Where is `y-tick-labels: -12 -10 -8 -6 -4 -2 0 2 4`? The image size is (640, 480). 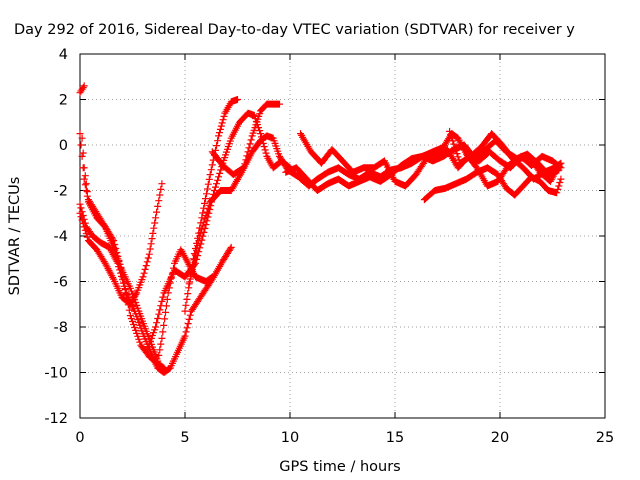 y-tick-labels: -12 -10 -8 -6 -4 -2 0 2 4 is located at coordinates (56, 237).